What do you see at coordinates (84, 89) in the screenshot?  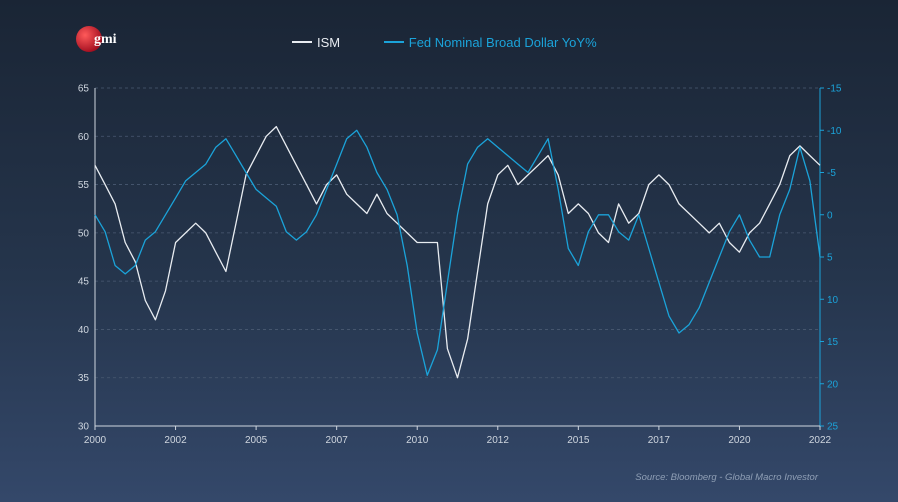 I see `left-tick-label: 65` at bounding box center [84, 89].